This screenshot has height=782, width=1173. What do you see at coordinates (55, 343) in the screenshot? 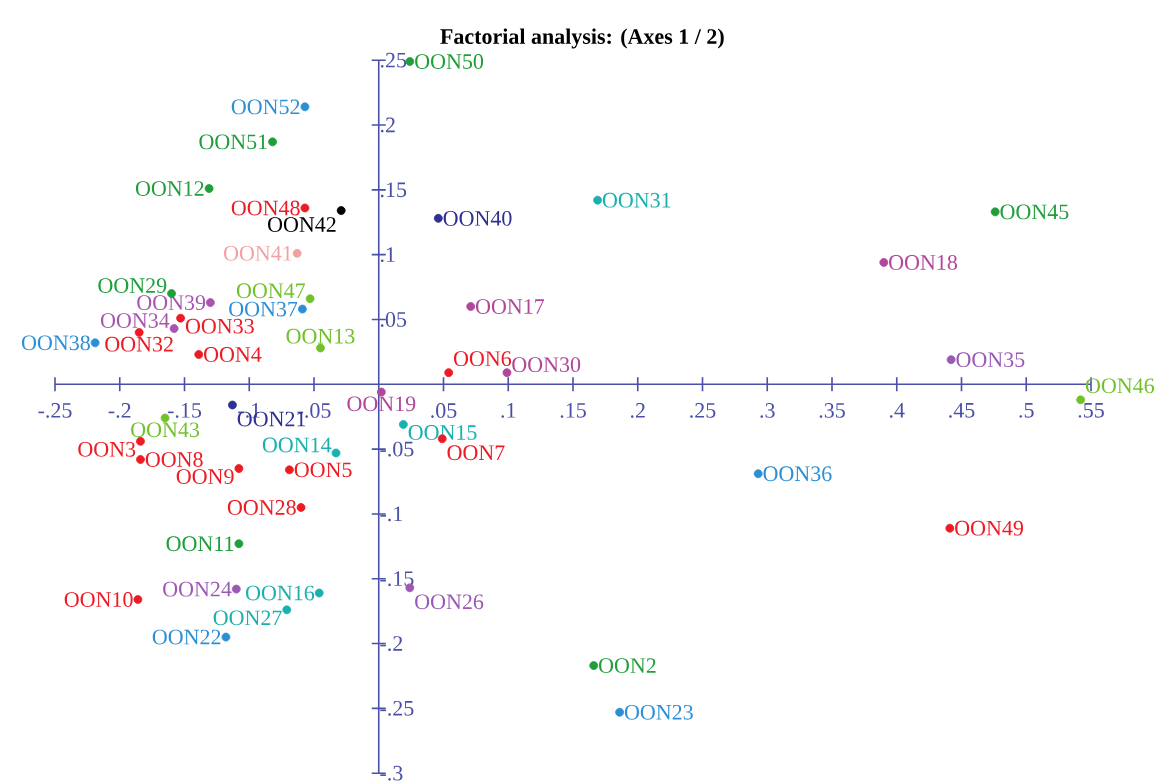
I see `series-label: OON38` at bounding box center [55, 343].